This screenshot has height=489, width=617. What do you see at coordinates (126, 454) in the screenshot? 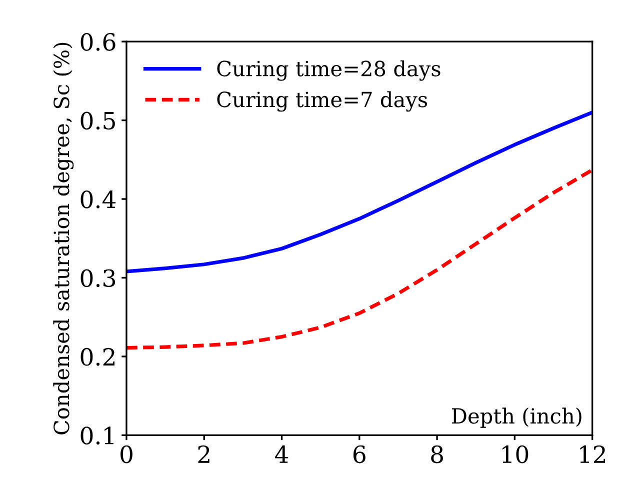
I see `x-tick-label: 0` at bounding box center [126, 454].